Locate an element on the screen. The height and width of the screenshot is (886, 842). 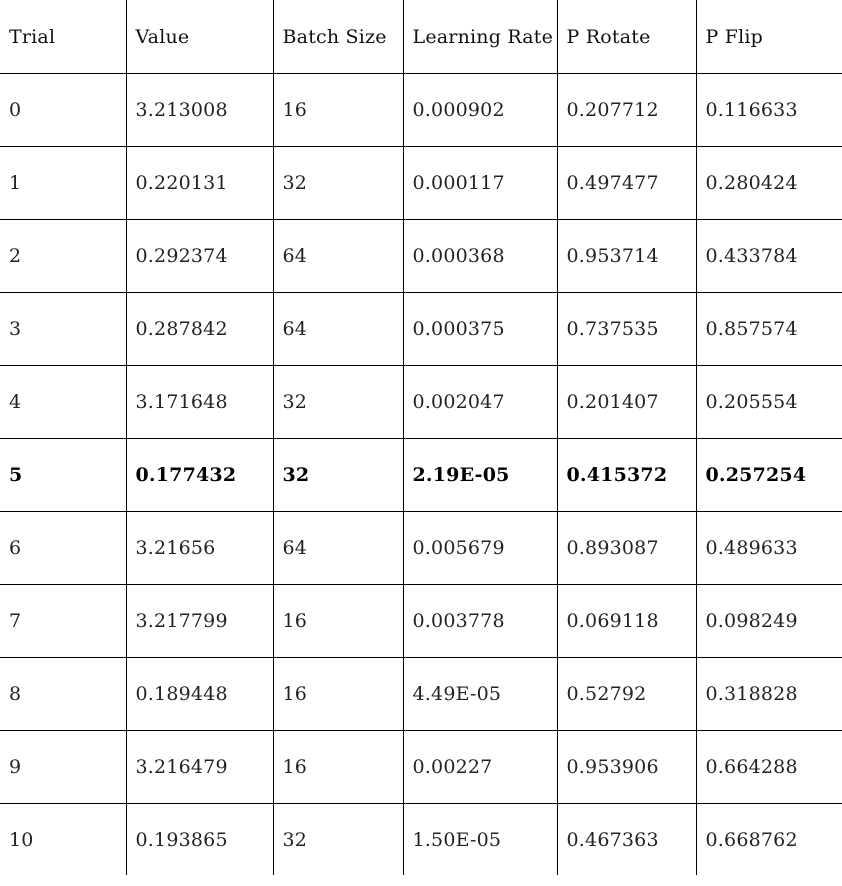
table-row: 4 3.171648 32 0.002047 0.201407 0.205554 is located at coordinates (421, 402).